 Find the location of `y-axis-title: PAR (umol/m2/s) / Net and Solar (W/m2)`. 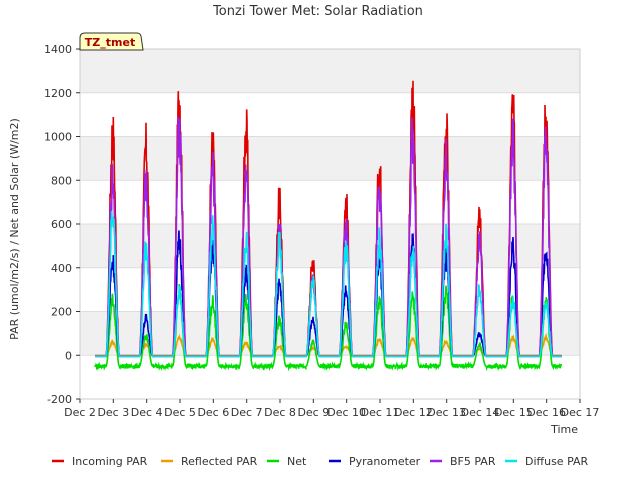

y-axis-title: PAR (umol/m2/s) / Net and Solar (W/m2) is located at coordinates (14, 229).